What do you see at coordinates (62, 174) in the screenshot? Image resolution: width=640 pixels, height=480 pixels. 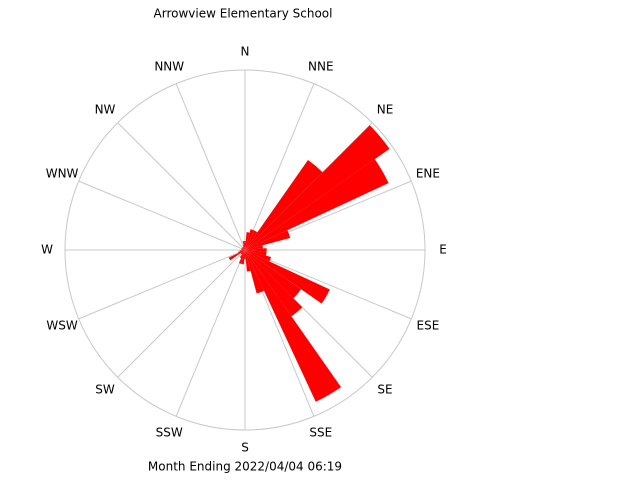 I see `direction-label: WNW` at bounding box center [62, 174].